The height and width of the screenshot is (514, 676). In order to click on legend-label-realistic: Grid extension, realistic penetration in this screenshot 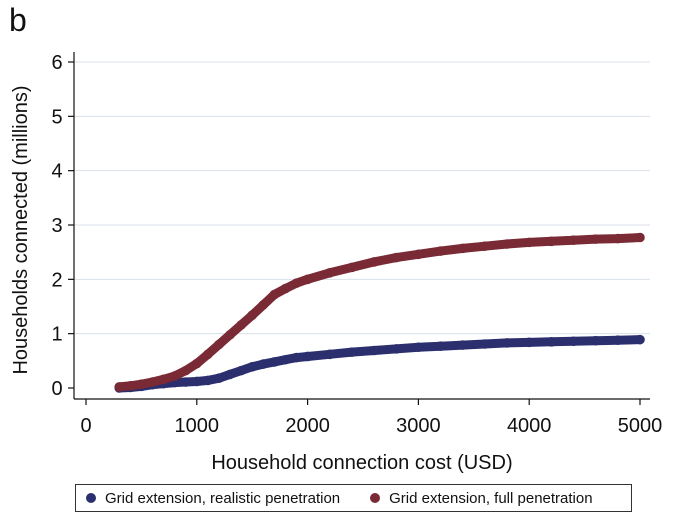, I will do `click(223, 498)`.